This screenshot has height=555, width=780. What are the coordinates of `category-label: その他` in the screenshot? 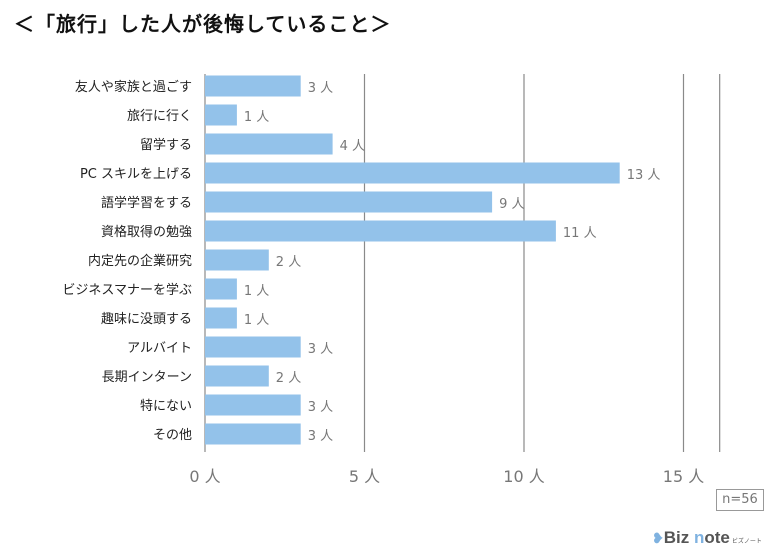 It's located at (172, 435).